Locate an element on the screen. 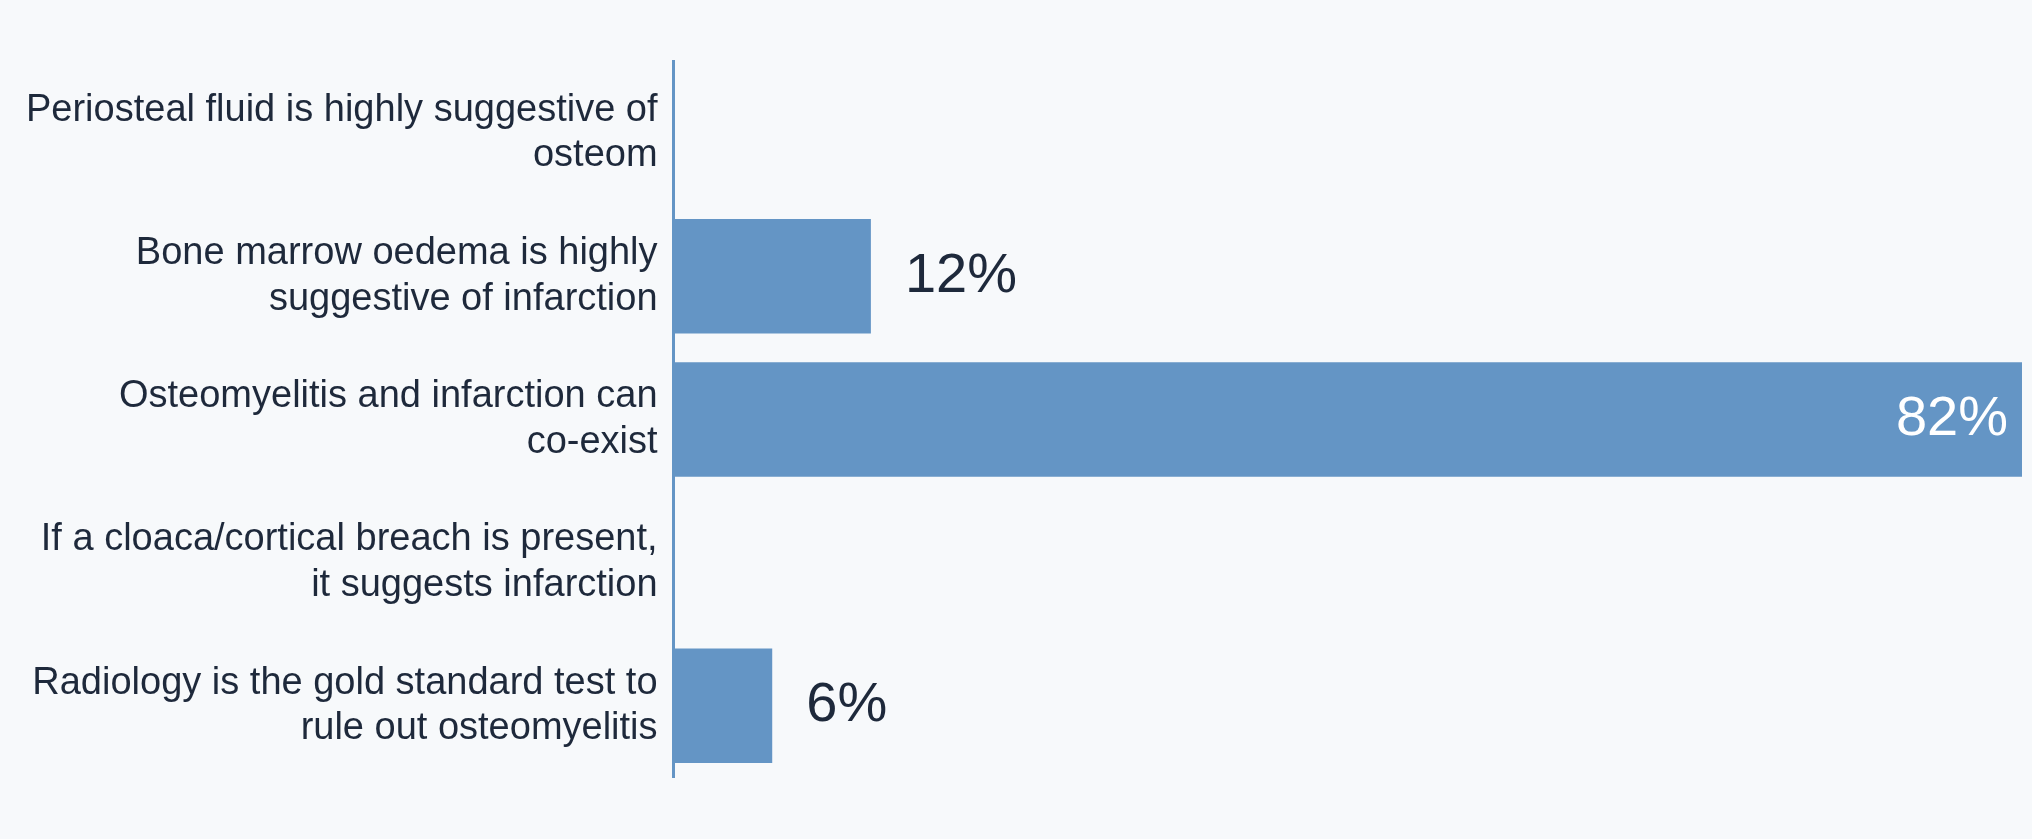 The width and height of the screenshot is (2032, 839). y-tick-label: Bone marrow oedema is highly suggestive of infarction is located at coordinates (396, 274).